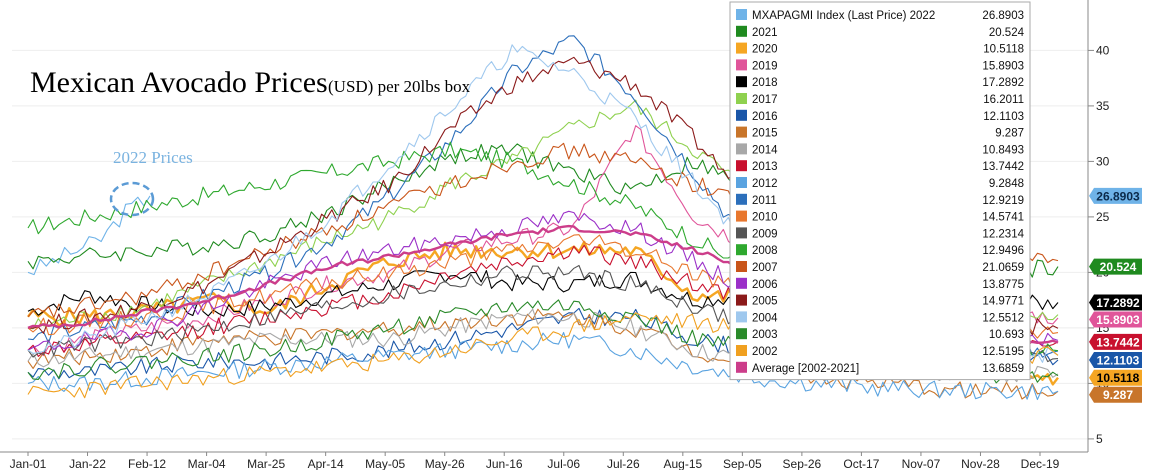  Describe the element at coordinates (921, 463) in the screenshot. I see `x-tick-label: Nov-07` at that location.